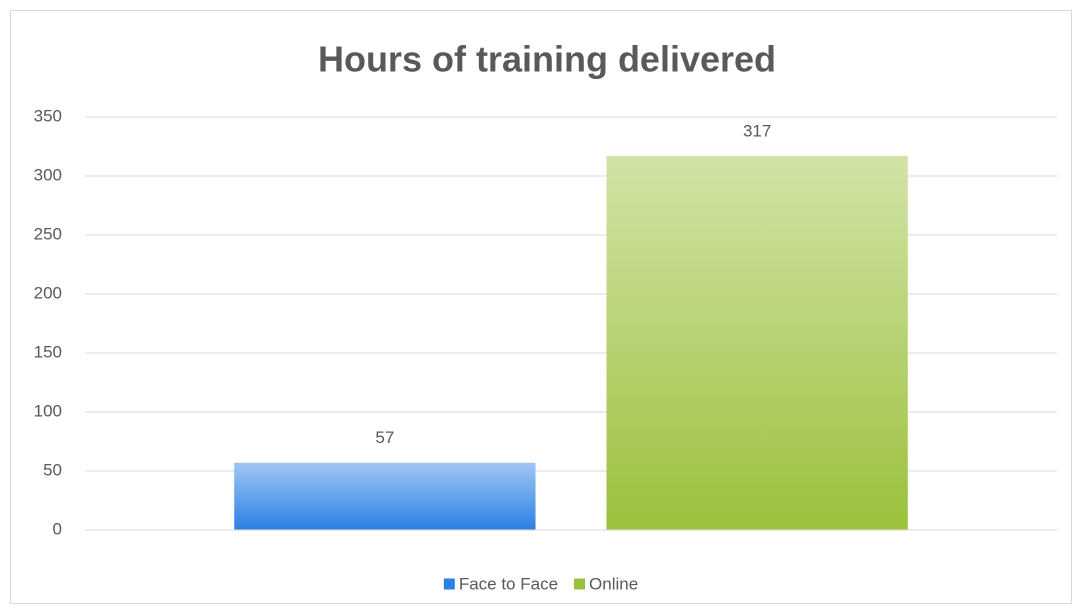 Image resolution: width=1074 pixels, height=614 pixels. What do you see at coordinates (48, 115) in the screenshot?
I see `y-tick-label: 350` at bounding box center [48, 115].